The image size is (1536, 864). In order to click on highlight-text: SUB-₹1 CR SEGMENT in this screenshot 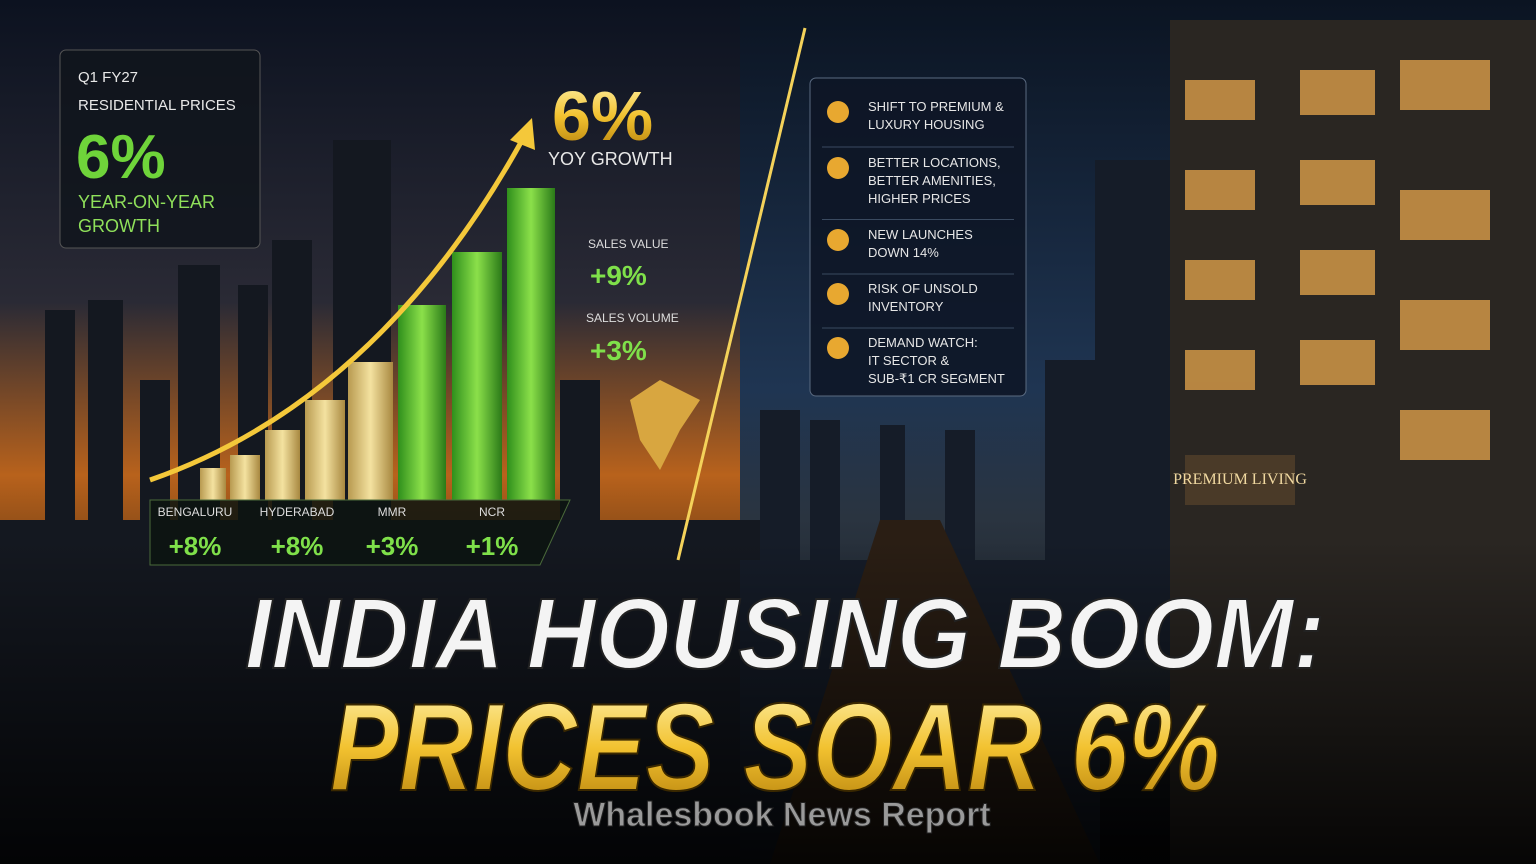, I will do `click(936, 378)`.